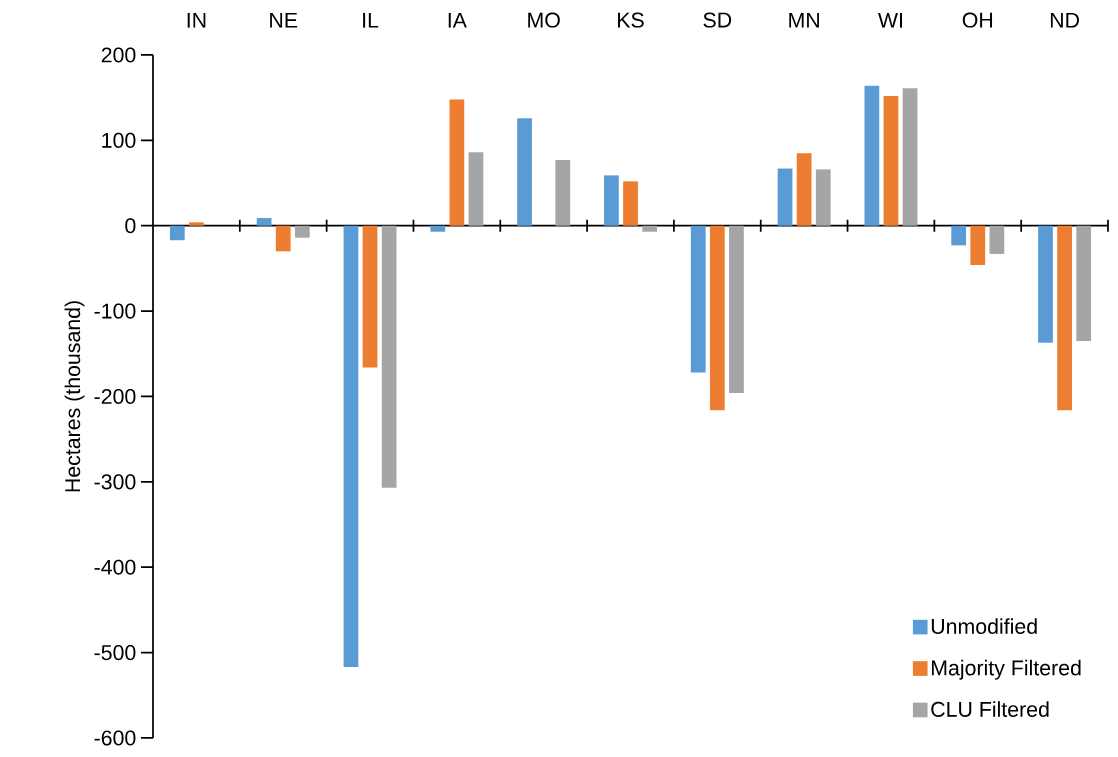  What do you see at coordinates (631, 20) in the screenshot?
I see `x-tick-label: KS` at bounding box center [631, 20].